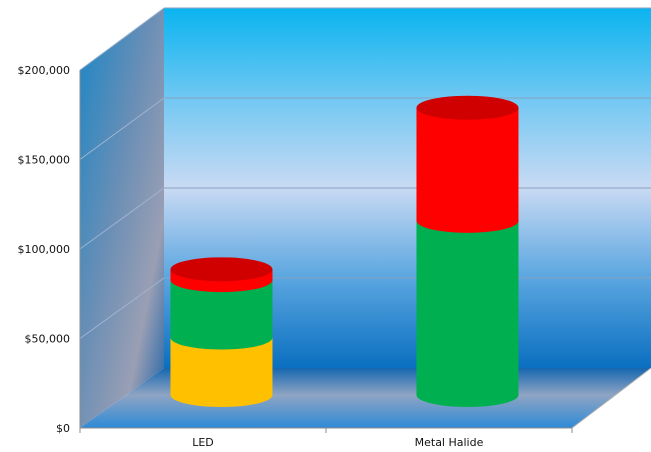 The width and height of the screenshot is (651, 452). Describe the element at coordinates (44, 160) in the screenshot. I see `y-tick-label: $150,000` at that location.